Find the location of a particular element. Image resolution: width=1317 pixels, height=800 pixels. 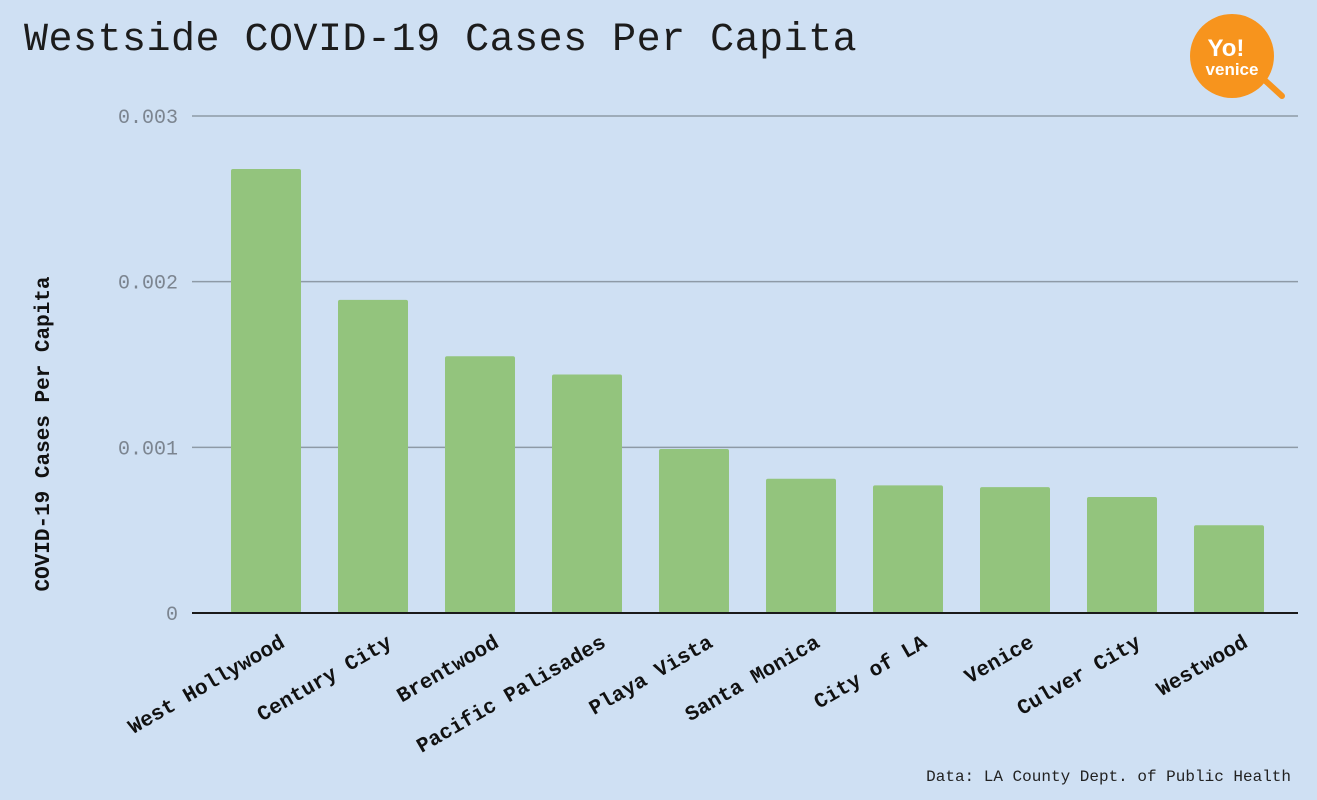

y-axis-label: COVID-19 Cases Per Capita is located at coordinates (44, 433).